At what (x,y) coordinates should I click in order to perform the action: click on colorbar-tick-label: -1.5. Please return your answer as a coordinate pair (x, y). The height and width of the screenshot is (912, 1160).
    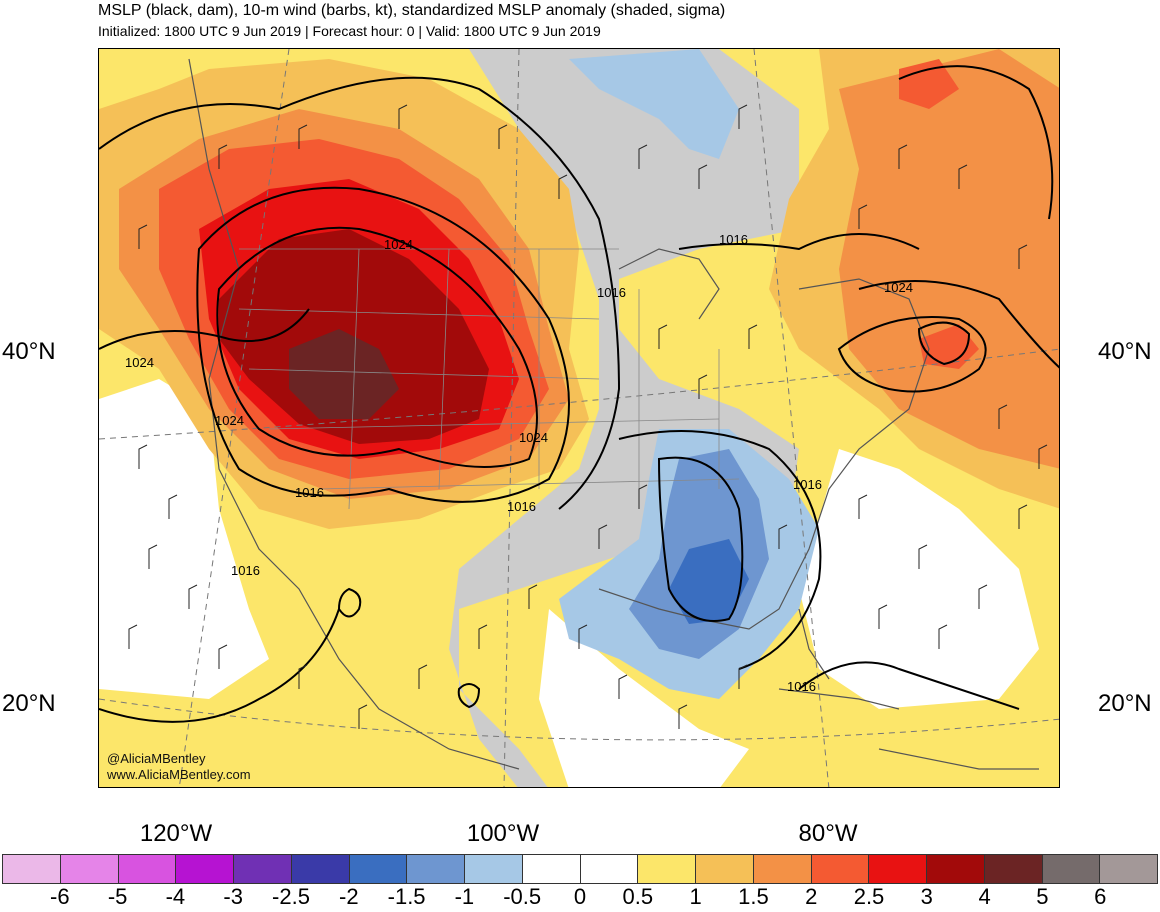
    Looking at the image, I should click on (406, 896).